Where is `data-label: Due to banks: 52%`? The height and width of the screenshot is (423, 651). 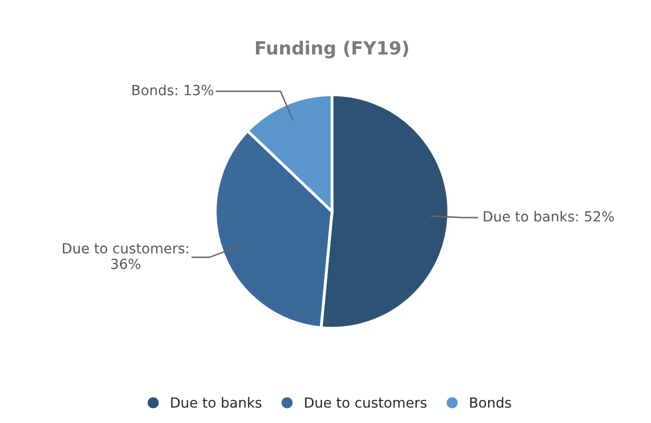
data-label: Due to banks: 52% is located at coordinates (549, 216).